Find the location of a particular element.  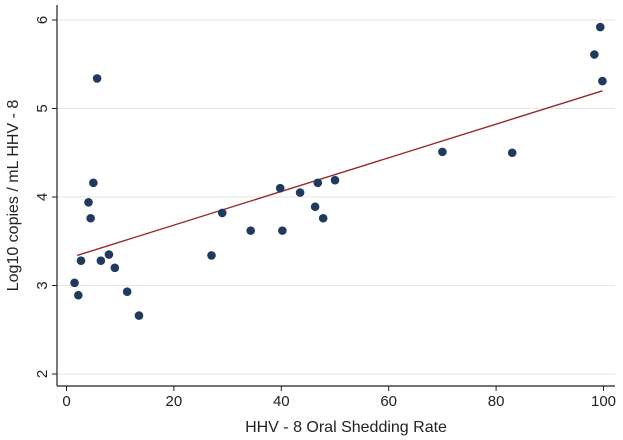

y-axis-title: Log10 copies / mL HHV - 8 is located at coordinates (13, 196).